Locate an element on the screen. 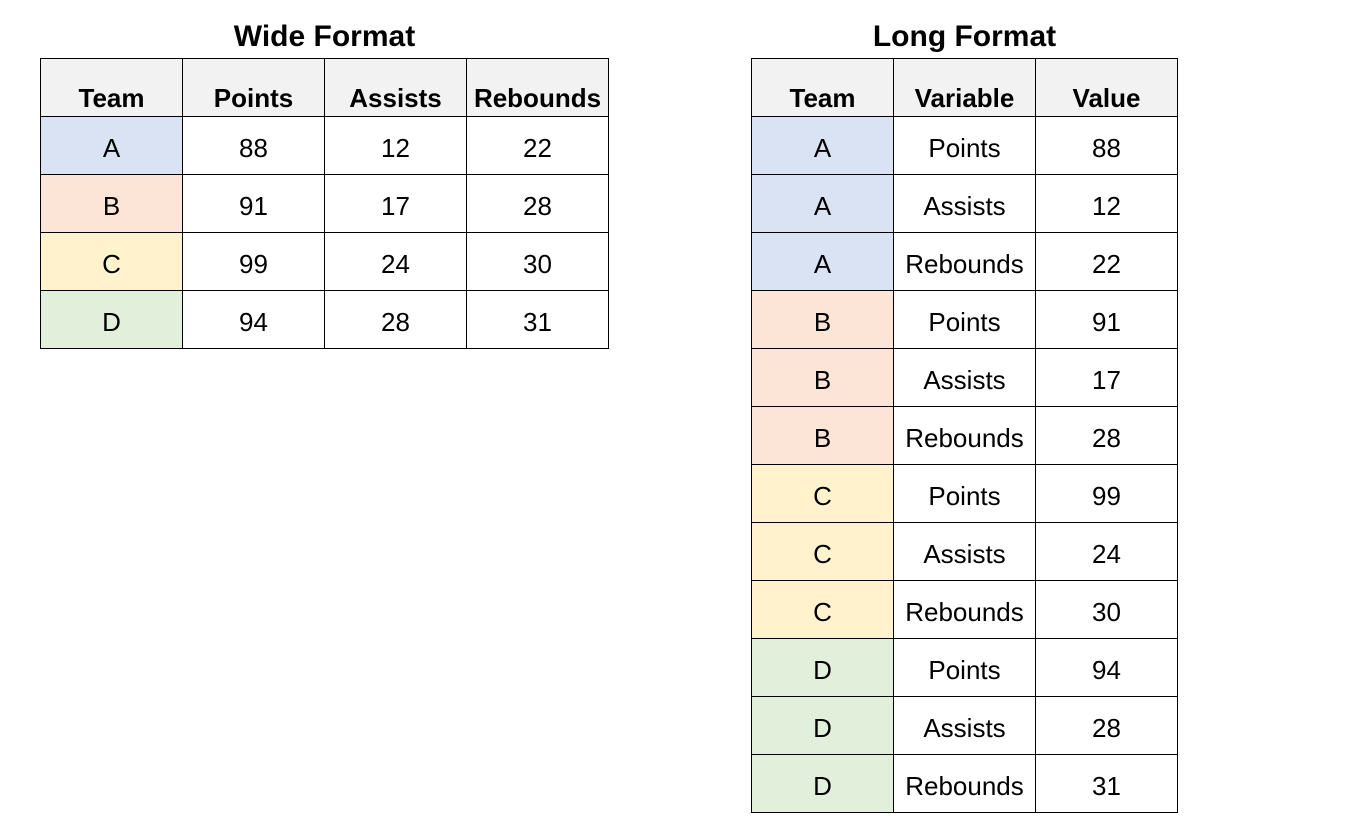  wide-format-title: Wide Format is located at coordinates (324, 36).